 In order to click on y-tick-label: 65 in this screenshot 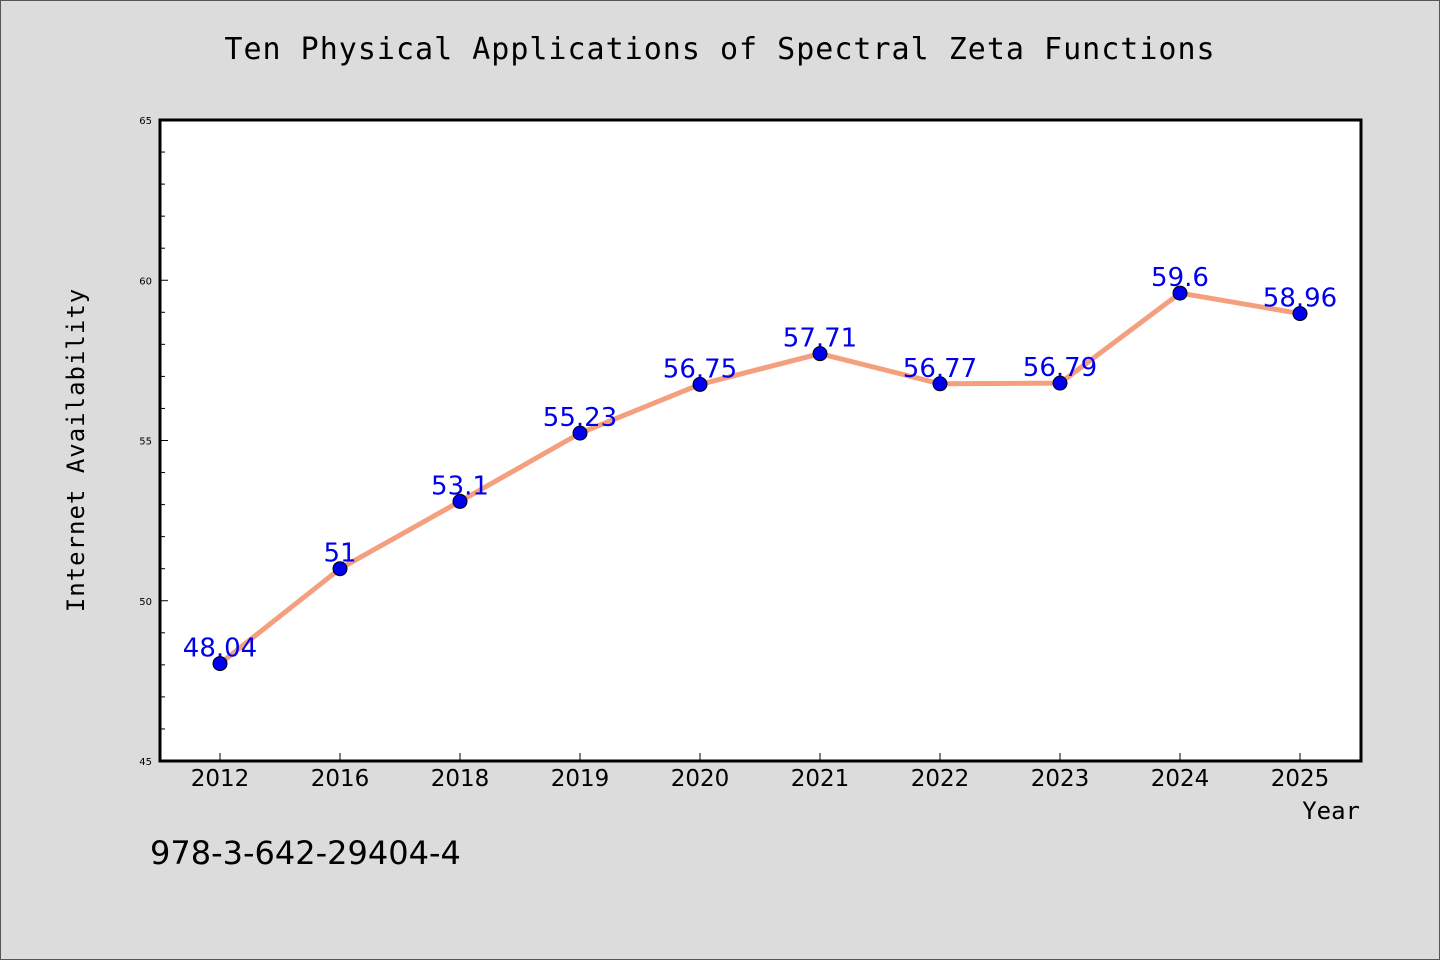, I will do `click(145, 121)`.